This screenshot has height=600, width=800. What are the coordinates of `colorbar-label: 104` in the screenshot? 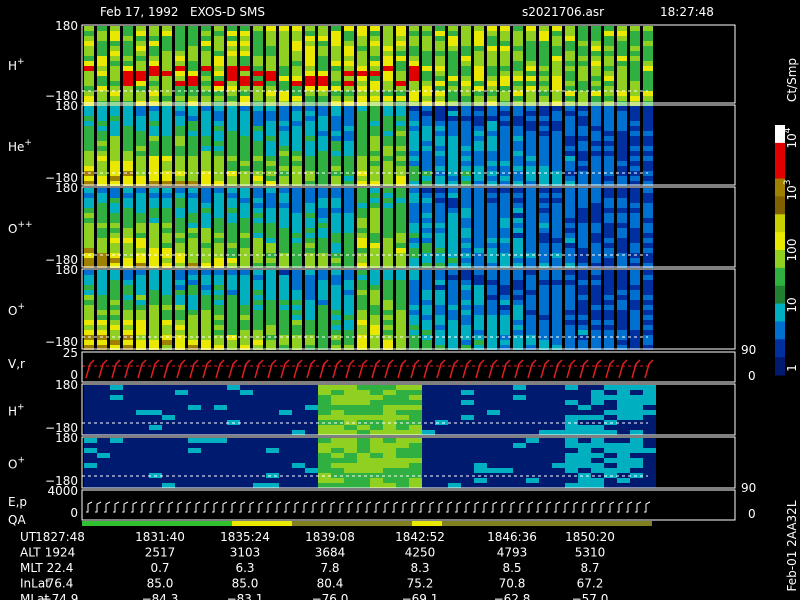 It's located at (791, 137).